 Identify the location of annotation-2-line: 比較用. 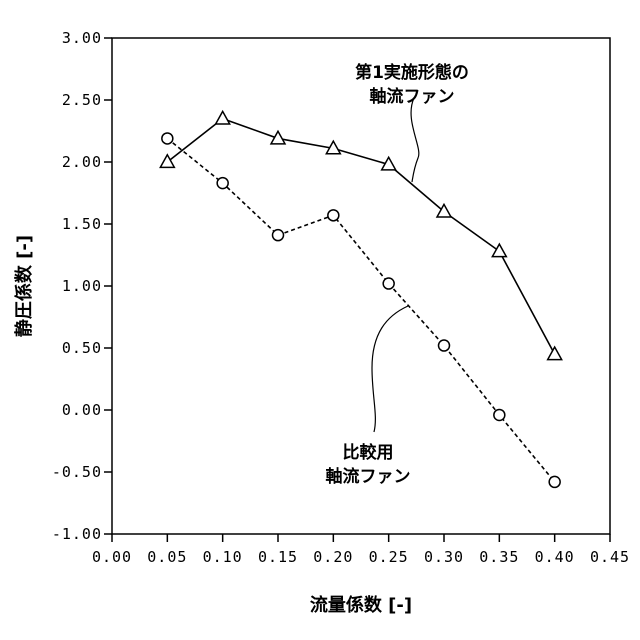
(368, 452).